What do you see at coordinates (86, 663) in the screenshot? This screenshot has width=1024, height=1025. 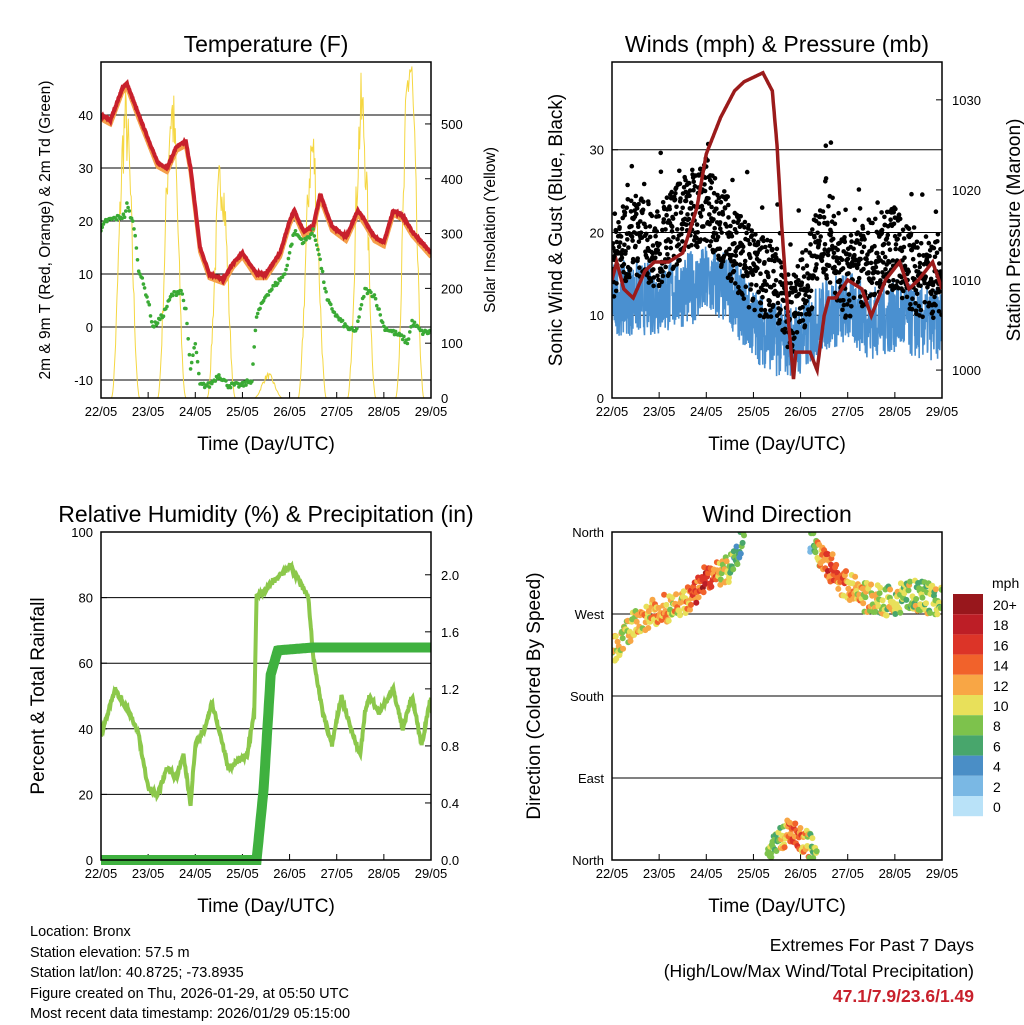 I see `y-tick-label: 60` at bounding box center [86, 663].